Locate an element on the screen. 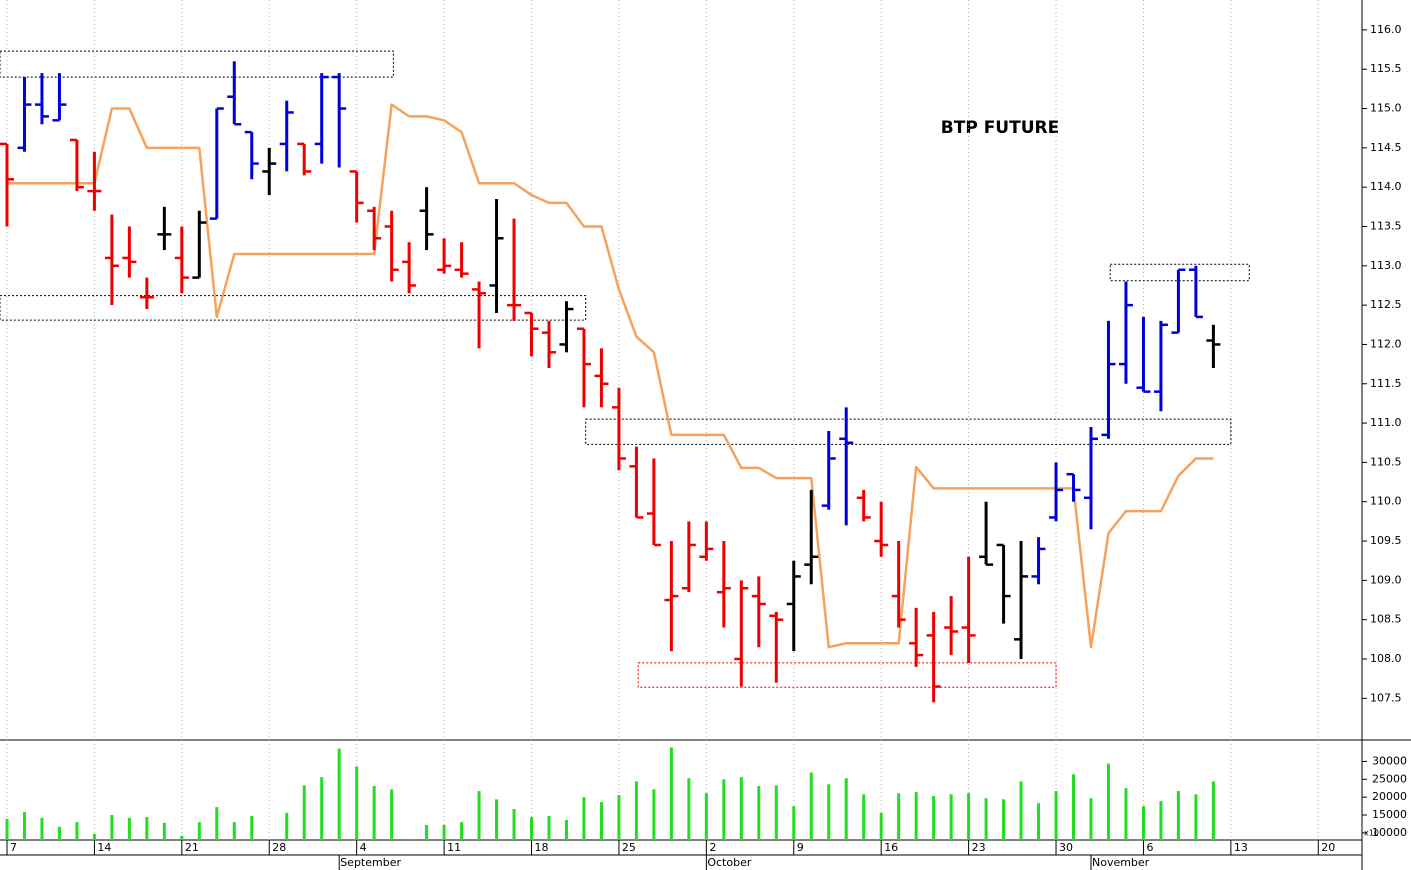 The width and height of the screenshot is (1411, 870). x-tick-label: 25 is located at coordinates (629, 847).